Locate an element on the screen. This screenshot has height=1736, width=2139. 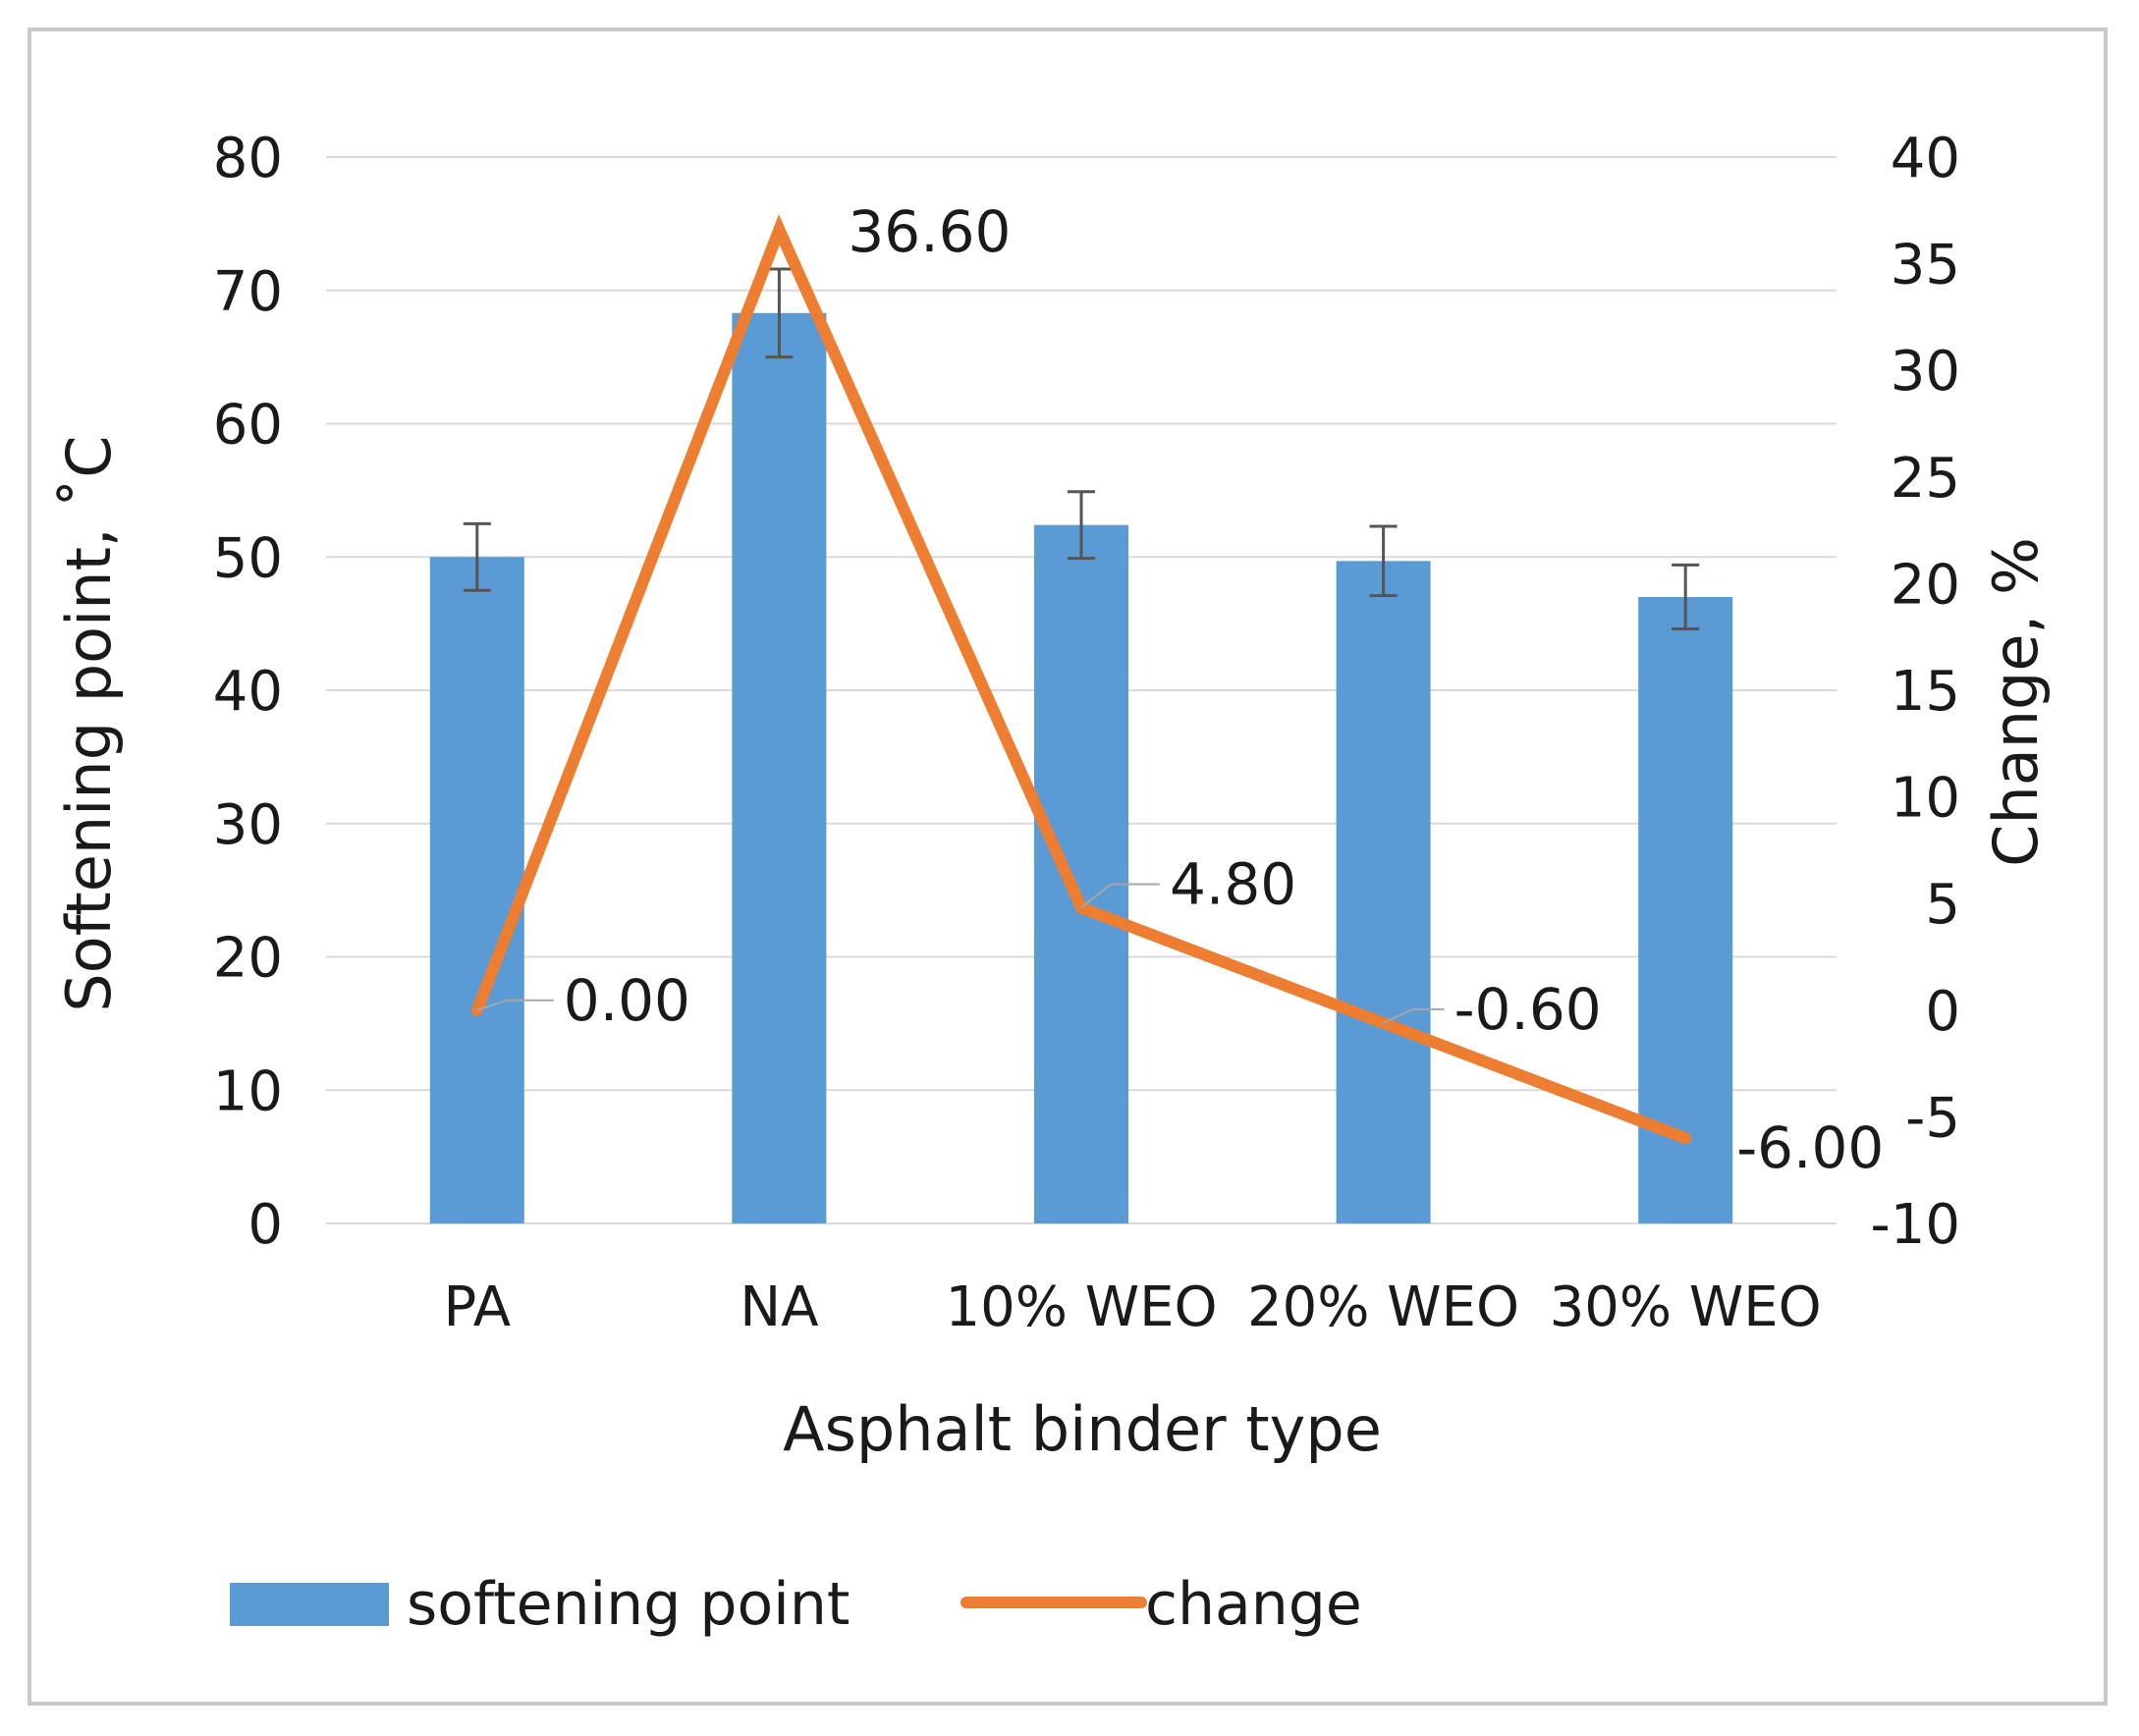
leader-line-20pct-weo is located at coordinates (1414, 1015).